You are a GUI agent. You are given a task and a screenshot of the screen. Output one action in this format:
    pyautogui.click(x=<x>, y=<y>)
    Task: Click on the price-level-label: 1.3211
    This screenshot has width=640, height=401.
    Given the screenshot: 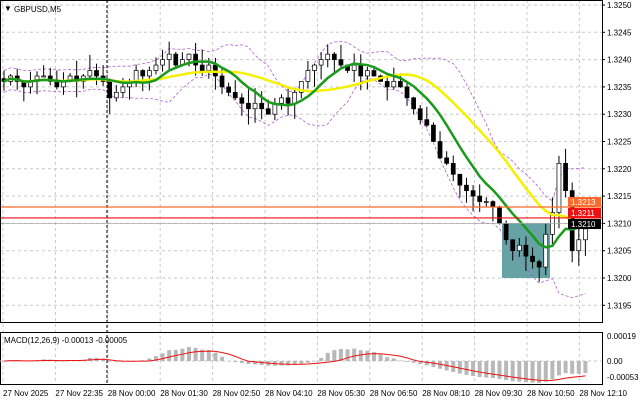 What is the action you would take?
    pyautogui.click(x=583, y=213)
    